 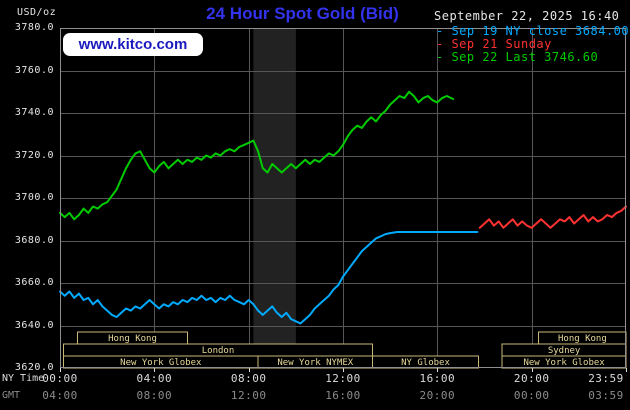 I want to click on session-label: New York NYMEX, so click(x=315, y=363).